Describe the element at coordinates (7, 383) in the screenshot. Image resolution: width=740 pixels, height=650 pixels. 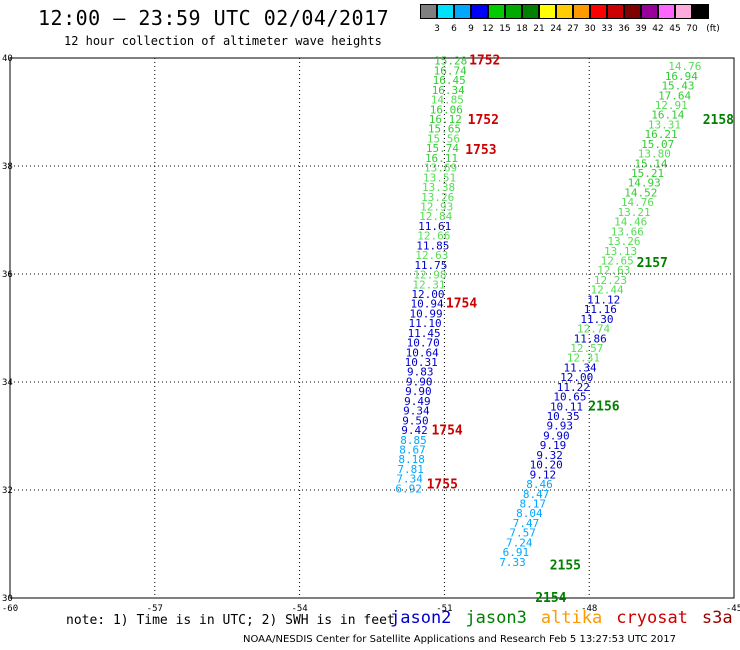
I see `y-tick-label: 34` at that location.